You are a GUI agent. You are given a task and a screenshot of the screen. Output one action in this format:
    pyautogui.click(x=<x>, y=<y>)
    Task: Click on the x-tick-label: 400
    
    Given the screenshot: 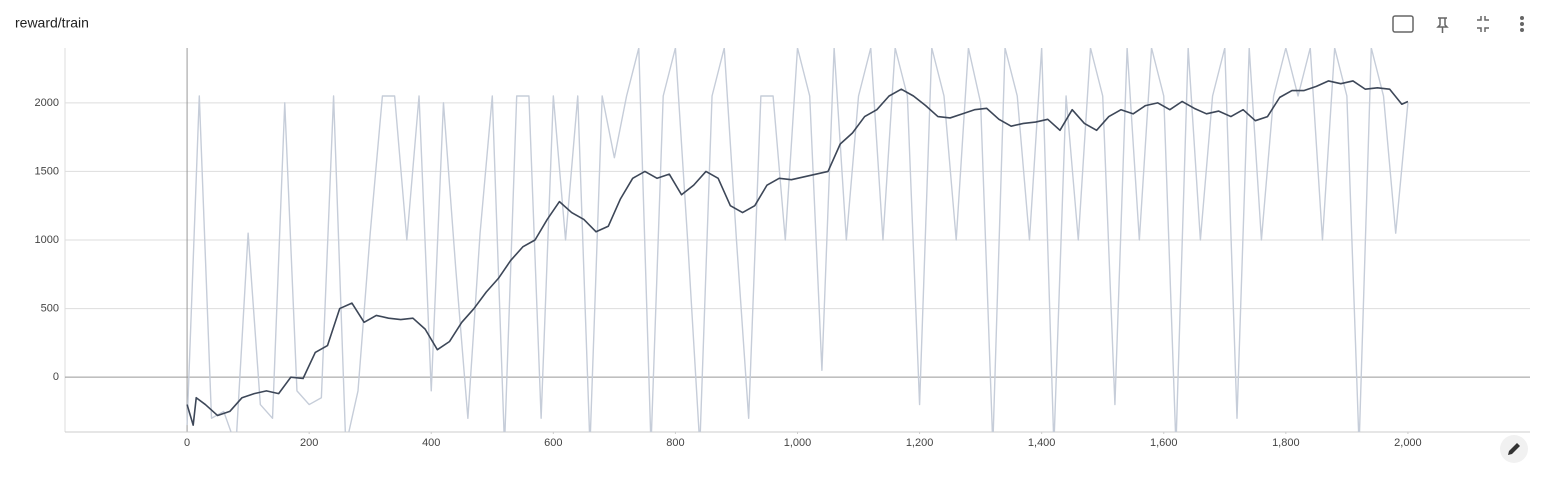 What is the action you would take?
    pyautogui.click(x=431, y=443)
    